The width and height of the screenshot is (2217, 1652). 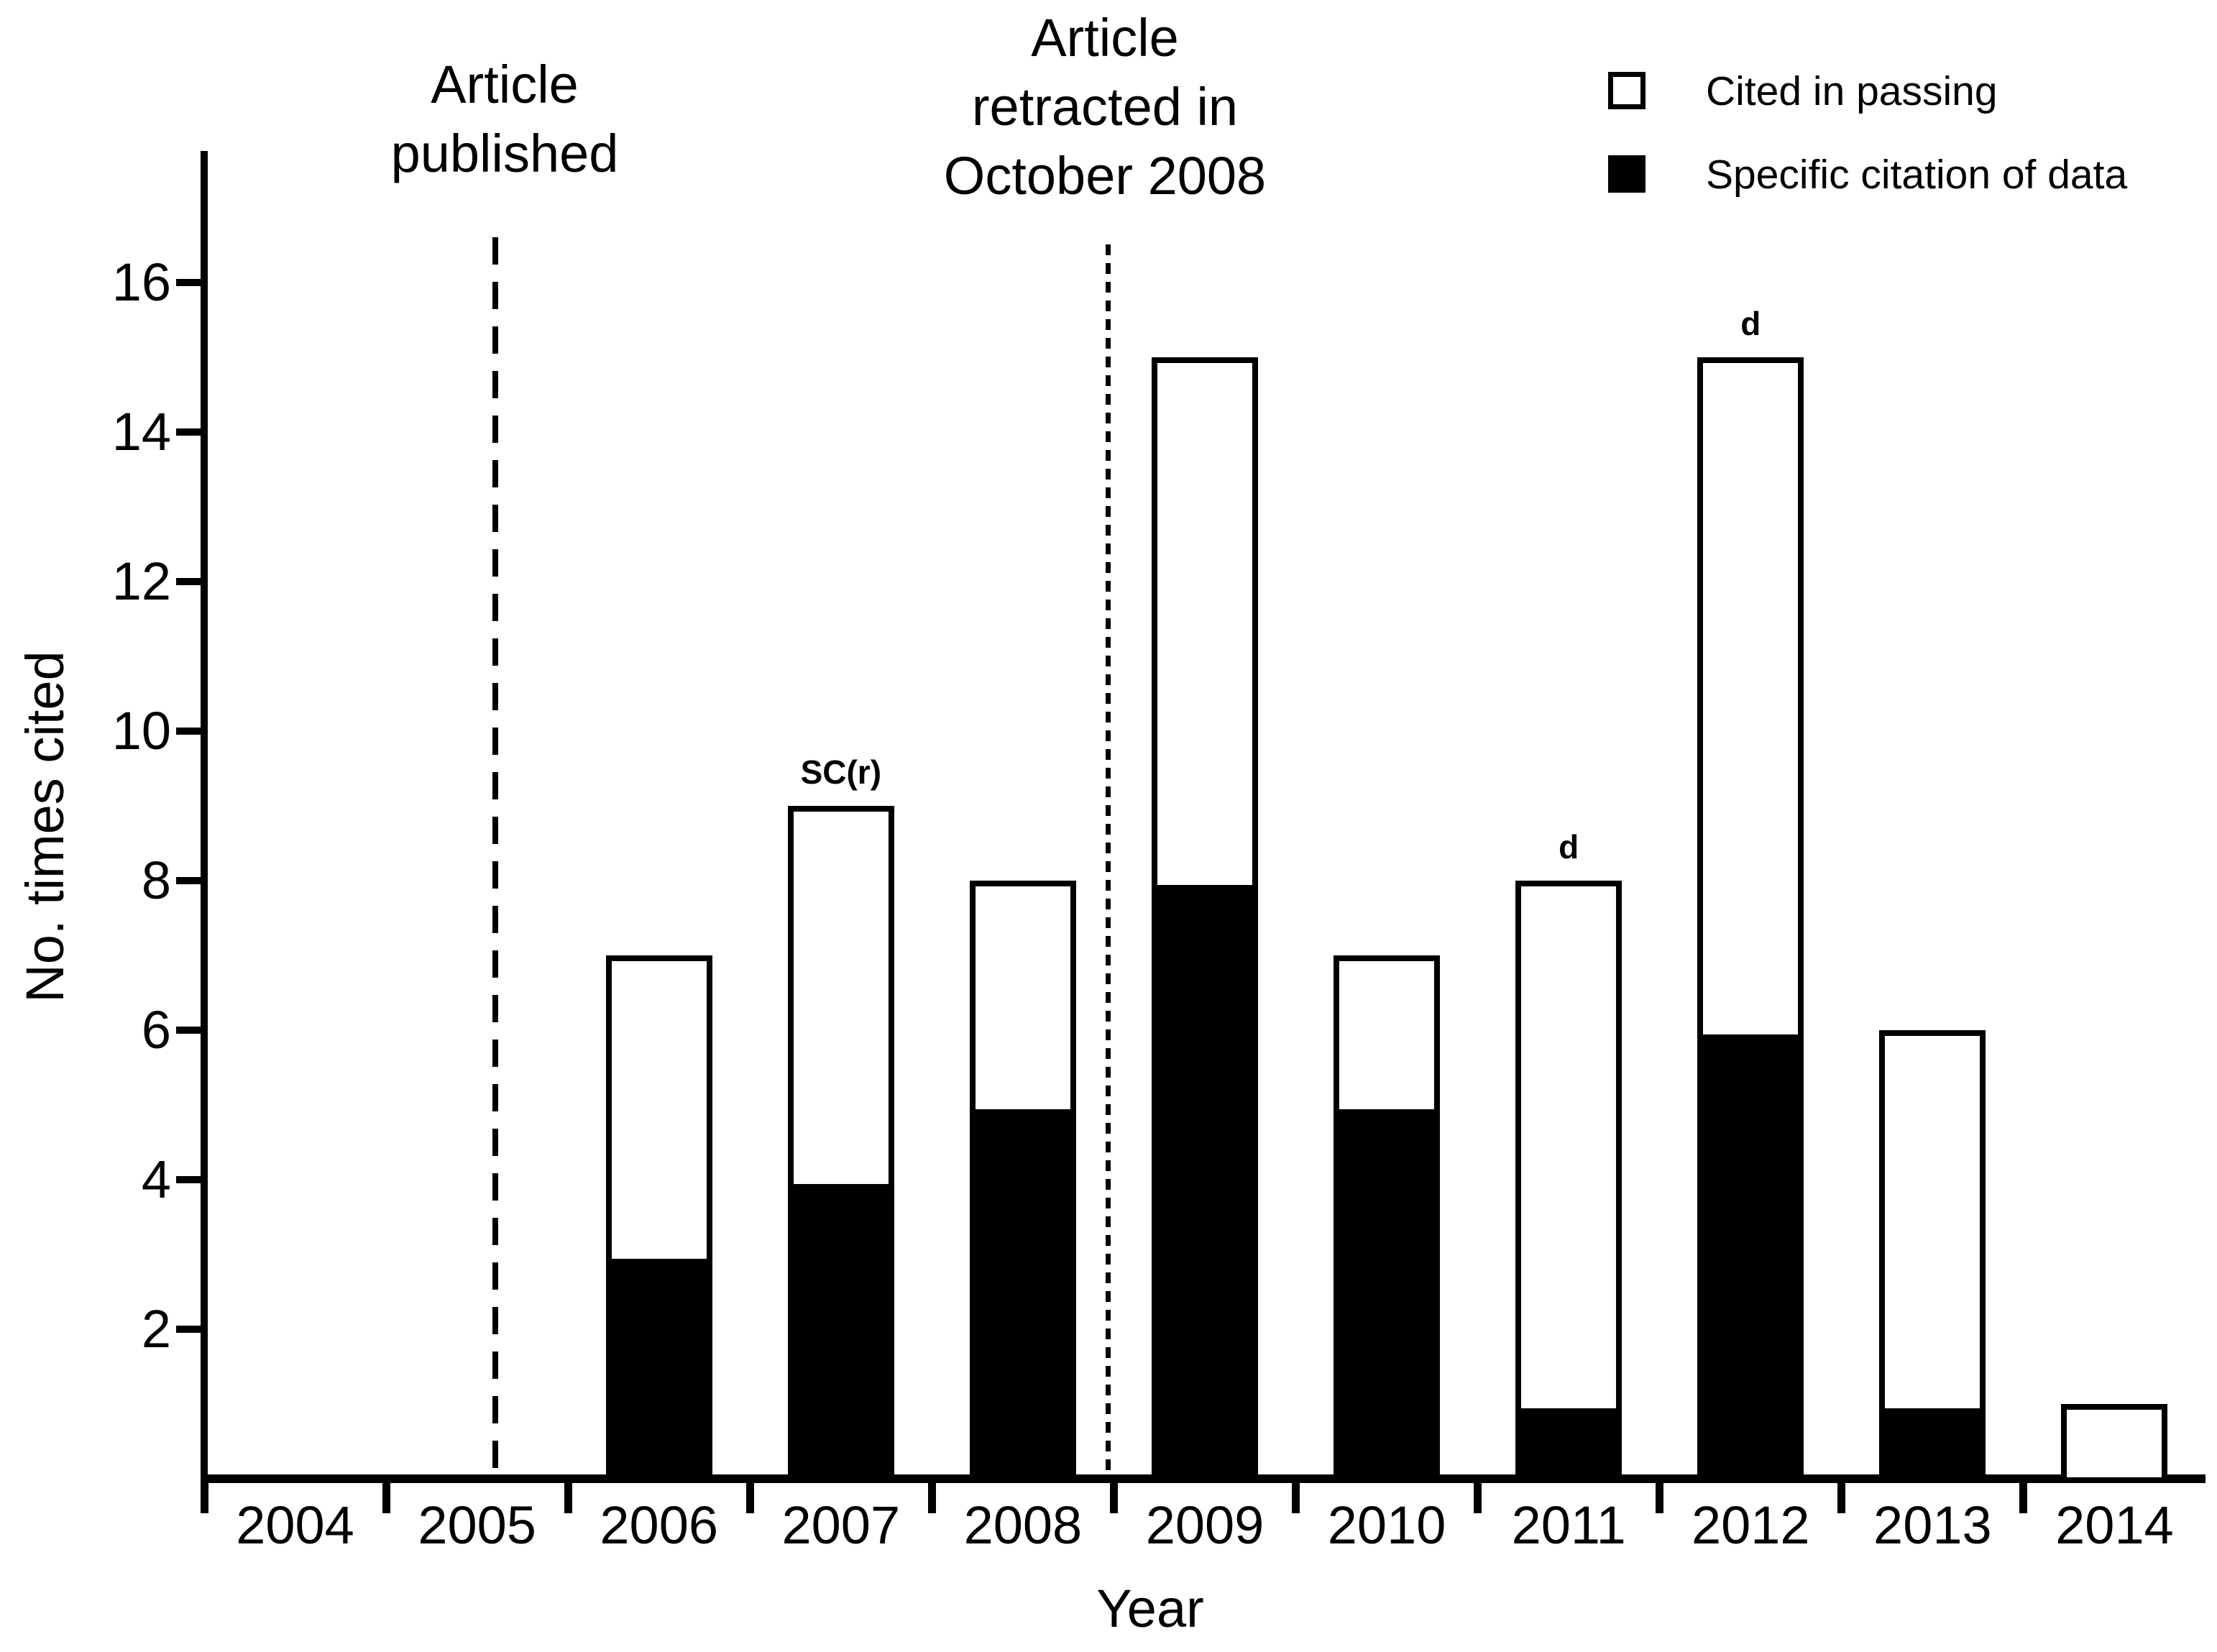 What do you see at coordinates (1750, 1258) in the screenshot?
I see `bar-filled-segment-2012` at bounding box center [1750, 1258].